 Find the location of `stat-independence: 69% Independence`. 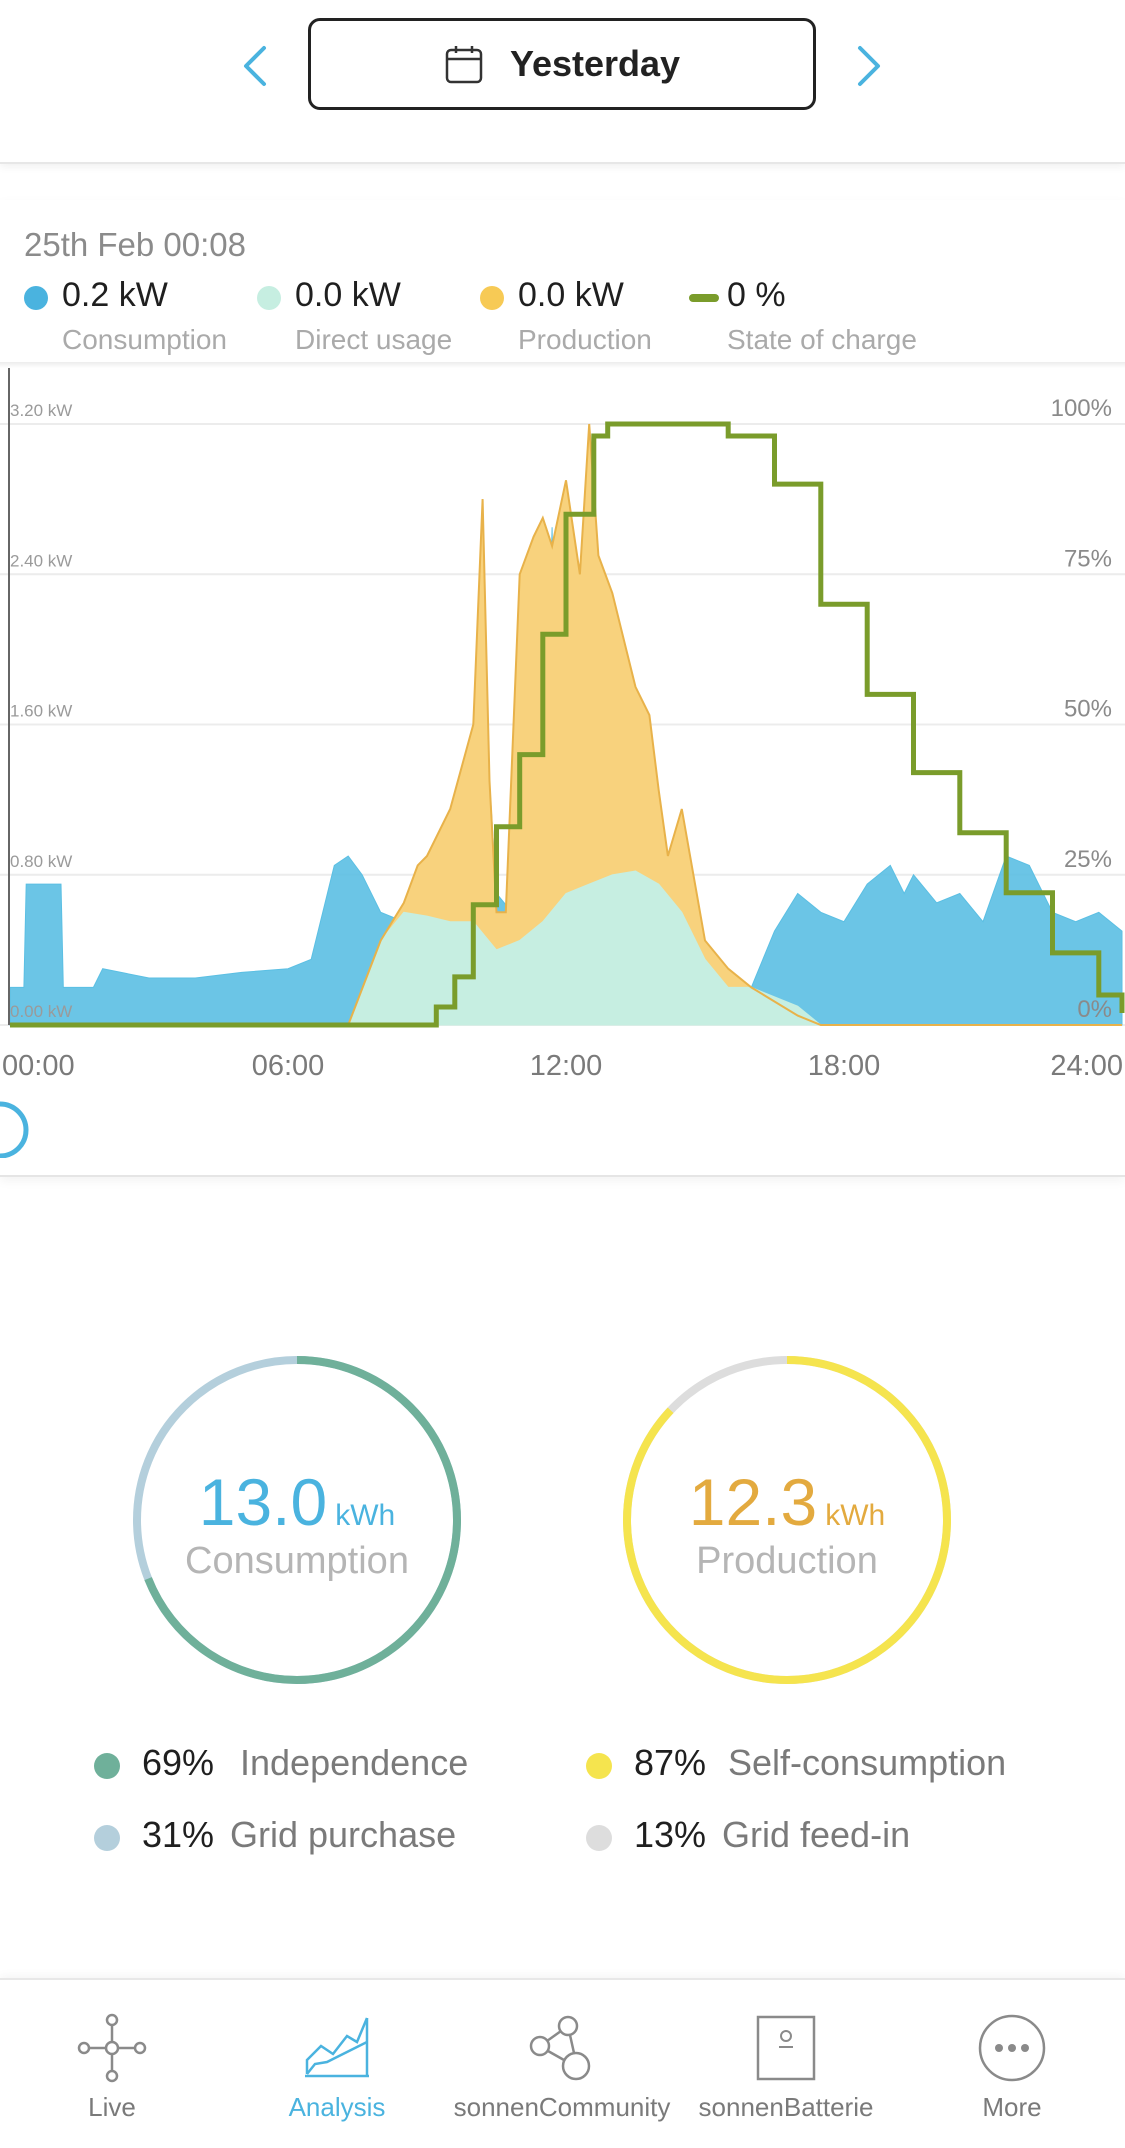

stat-independence: 69% Independence is located at coordinates (304, 1764).